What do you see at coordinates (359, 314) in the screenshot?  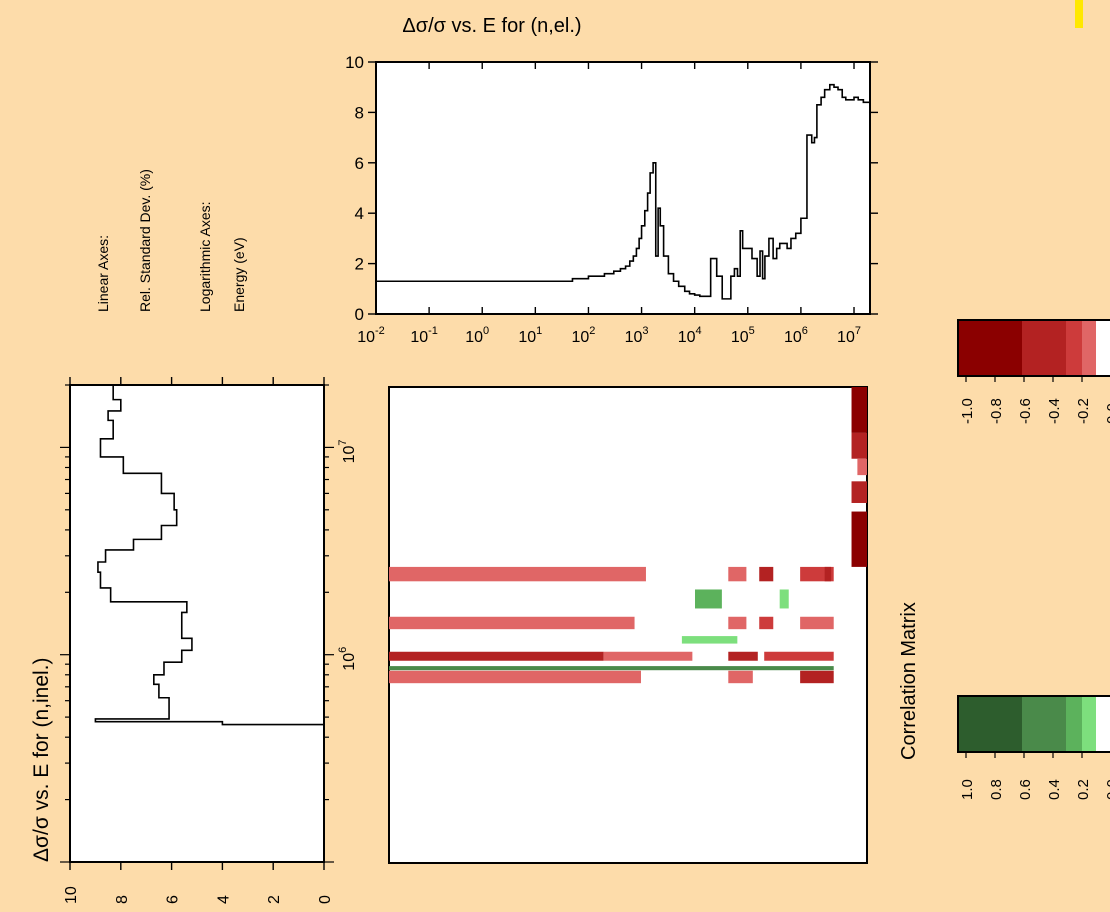 I see `top-y-tick-label: 0` at bounding box center [359, 314].